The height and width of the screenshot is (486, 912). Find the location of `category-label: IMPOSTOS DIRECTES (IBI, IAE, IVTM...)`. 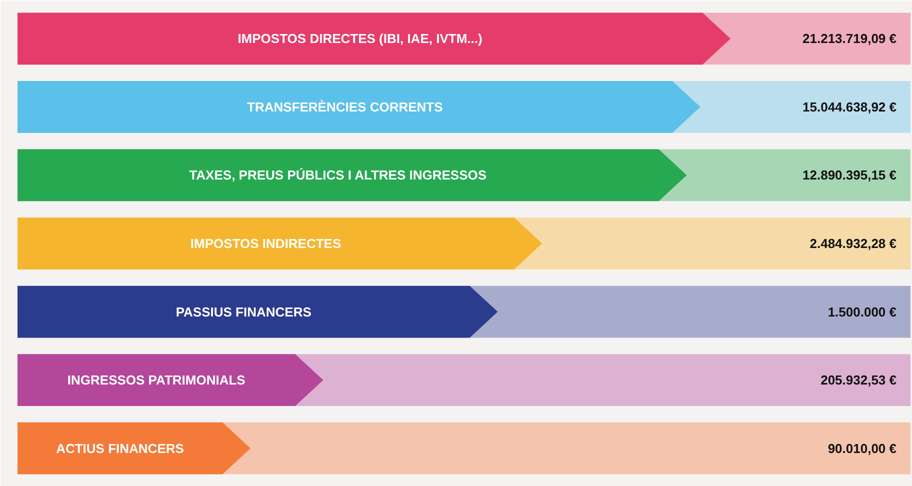

category-label: IMPOSTOS DIRECTES (IBI, IAE, IVTM...) is located at coordinates (360, 38).